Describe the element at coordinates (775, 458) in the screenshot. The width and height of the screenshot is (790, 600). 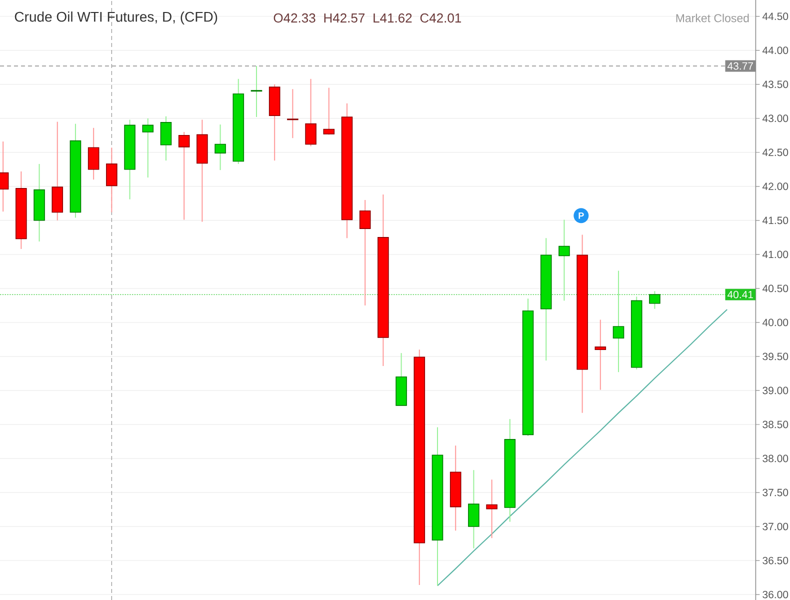
I see `y-tick-label: 38.00` at that location.